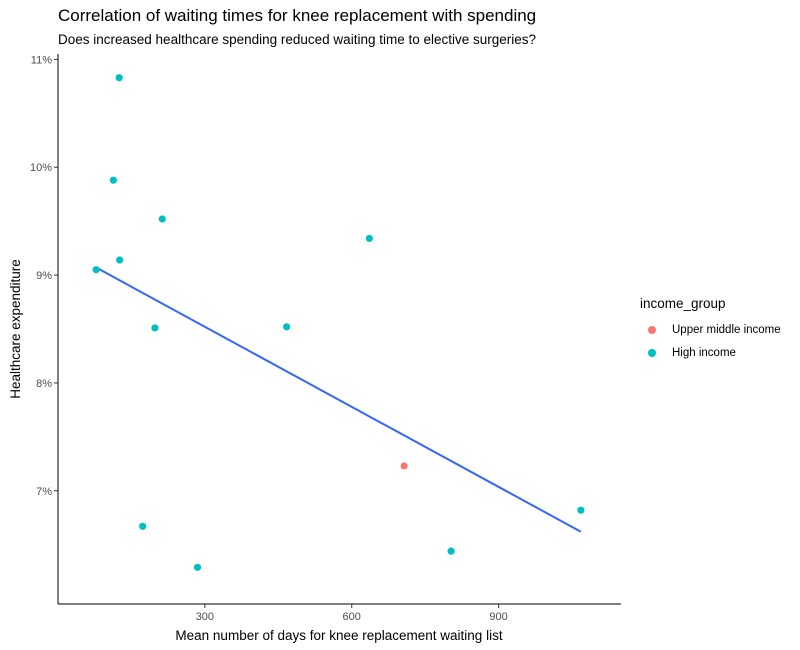  What do you see at coordinates (704, 352) in the screenshot?
I see `legend-label: High income` at bounding box center [704, 352].